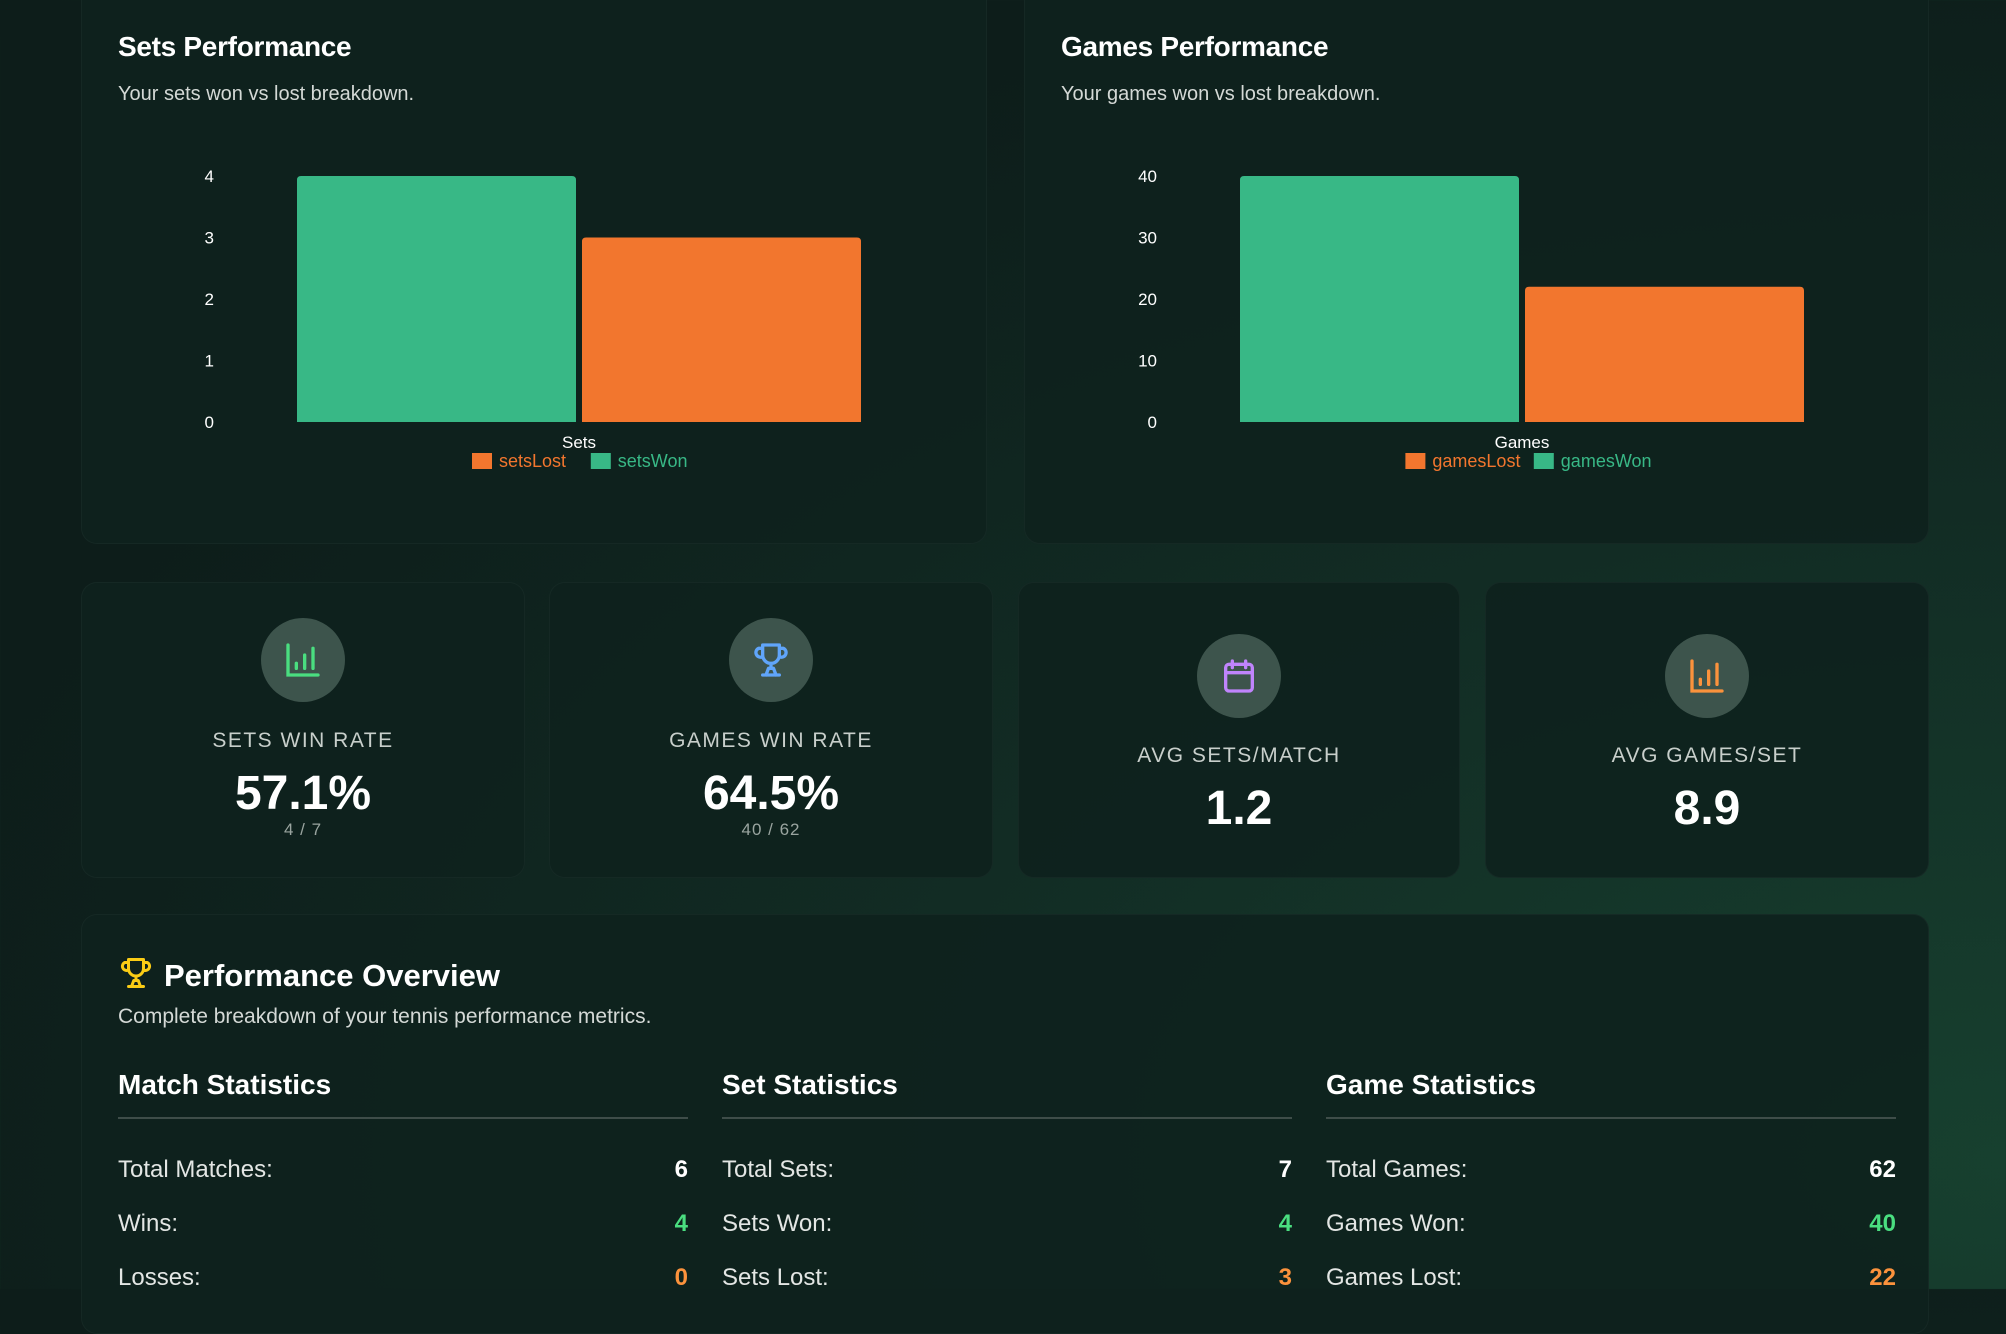 The height and width of the screenshot is (1334, 2006). What do you see at coordinates (1611, 1224) in the screenshot?
I see `stat-row: Games Won: 40` at bounding box center [1611, 1224].